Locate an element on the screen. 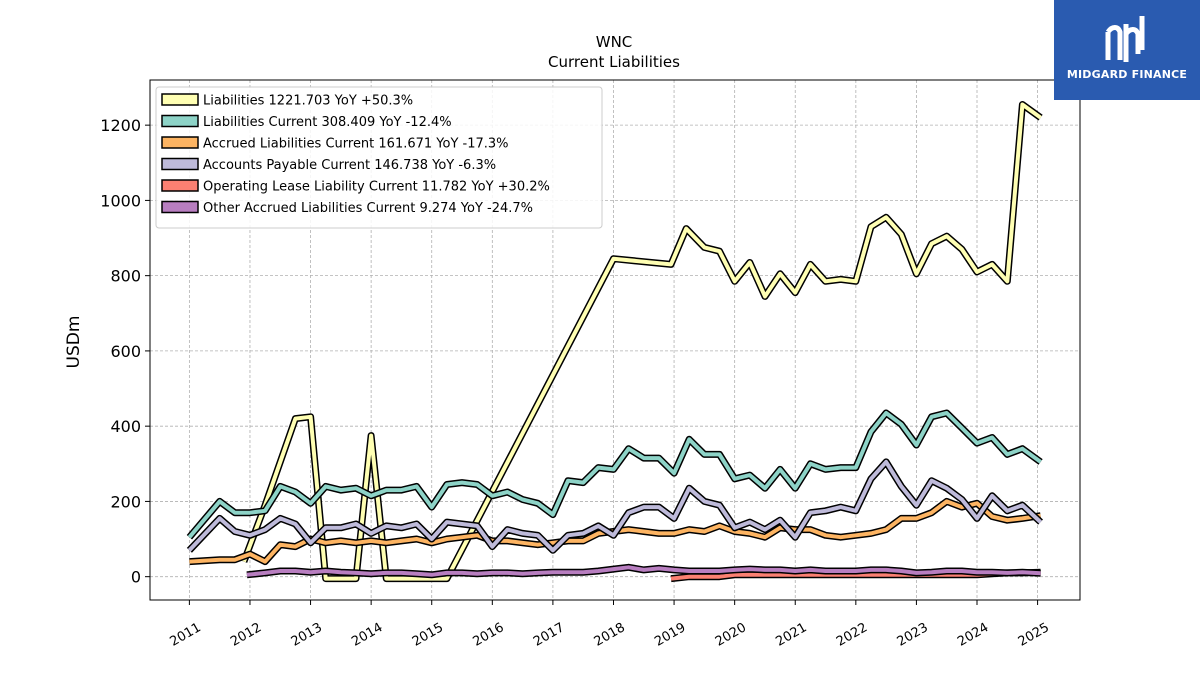 This screenshot has width=1200, height=675. x-tick-label: 2011 is located at coordinates (186, 635).